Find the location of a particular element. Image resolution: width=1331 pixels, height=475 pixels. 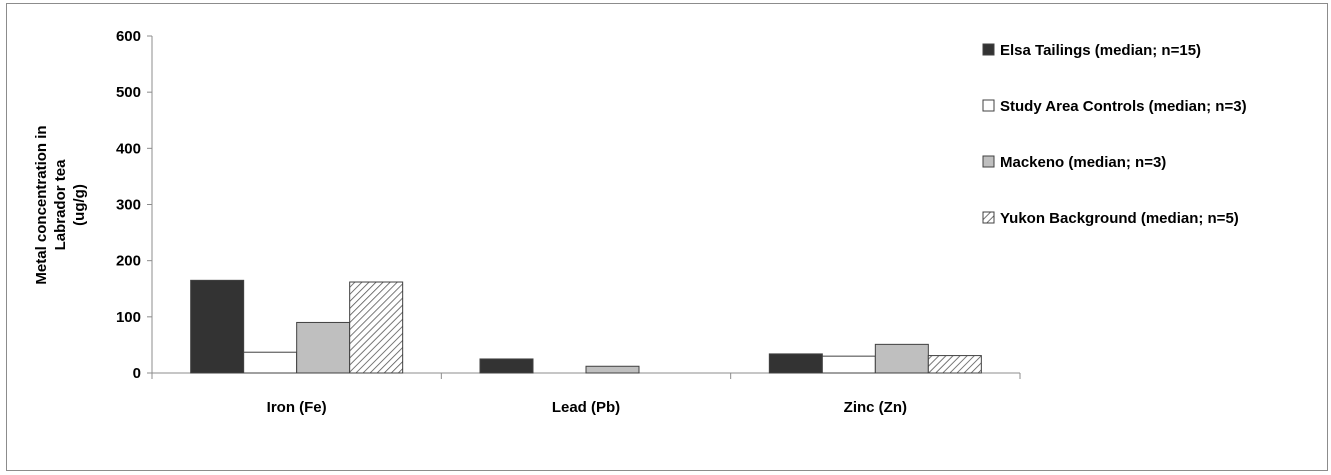

y-tick-labels: 0 100 200 300 400 500 600 is located at coordinates (128, 205).